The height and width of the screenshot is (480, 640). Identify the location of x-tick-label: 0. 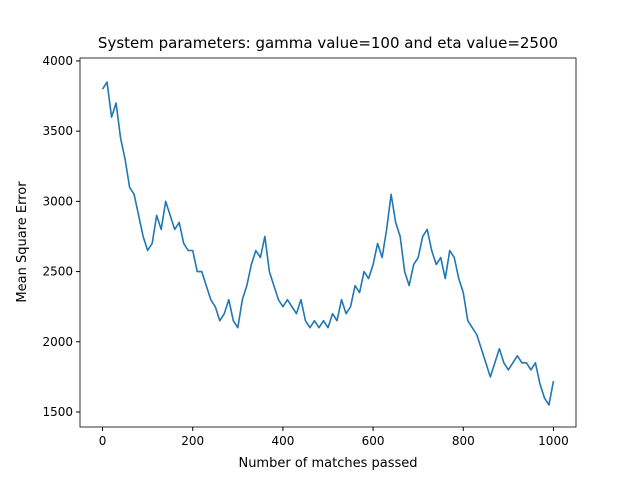
(103, 441).